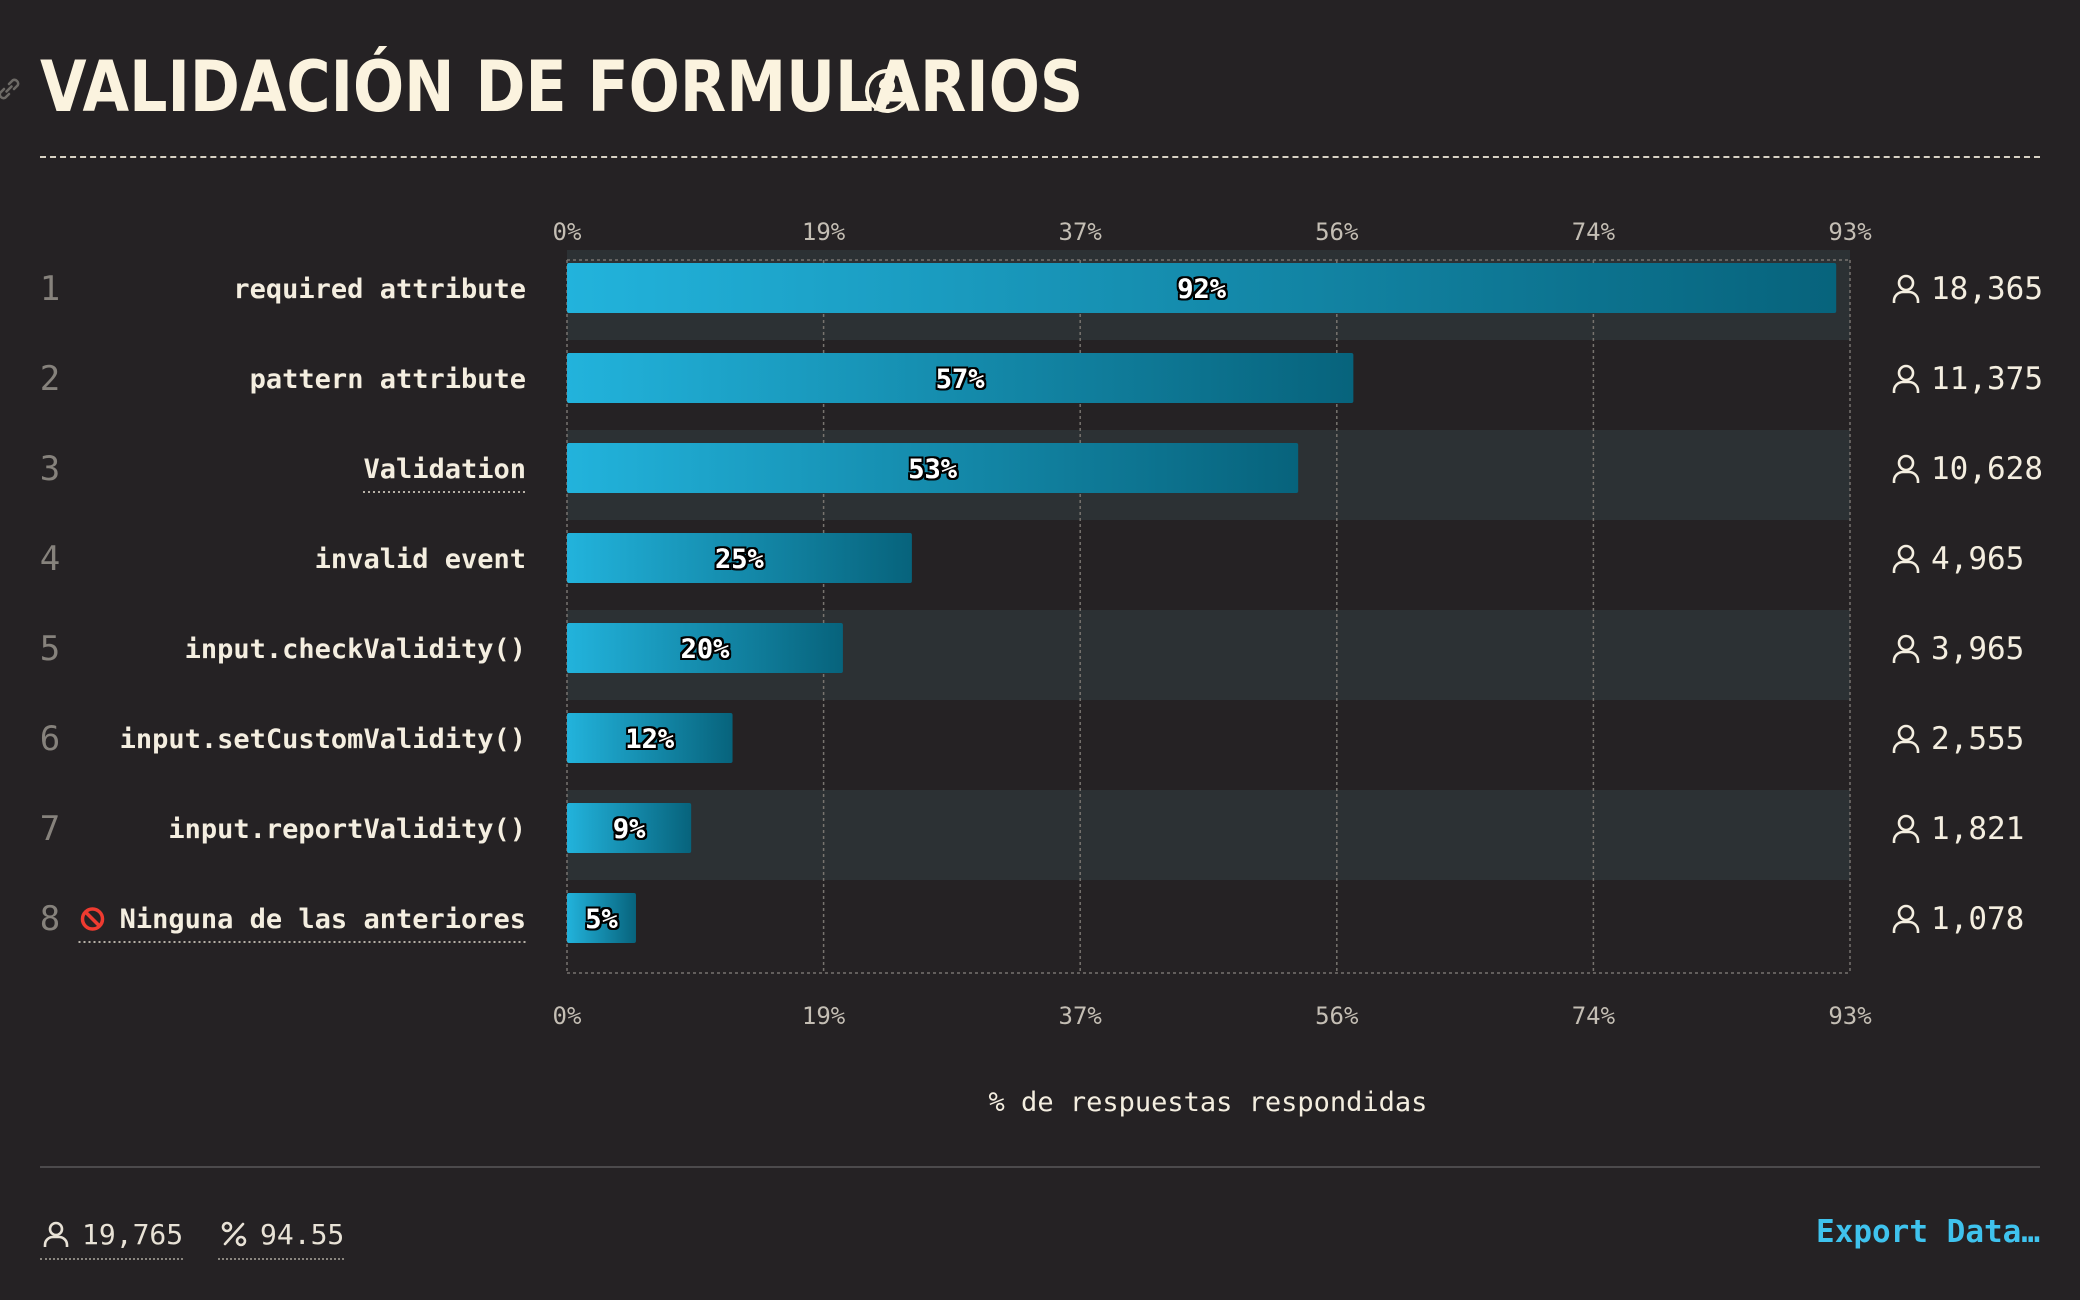  I want to click on respondent-count: 10,628, so click(1987, 469).